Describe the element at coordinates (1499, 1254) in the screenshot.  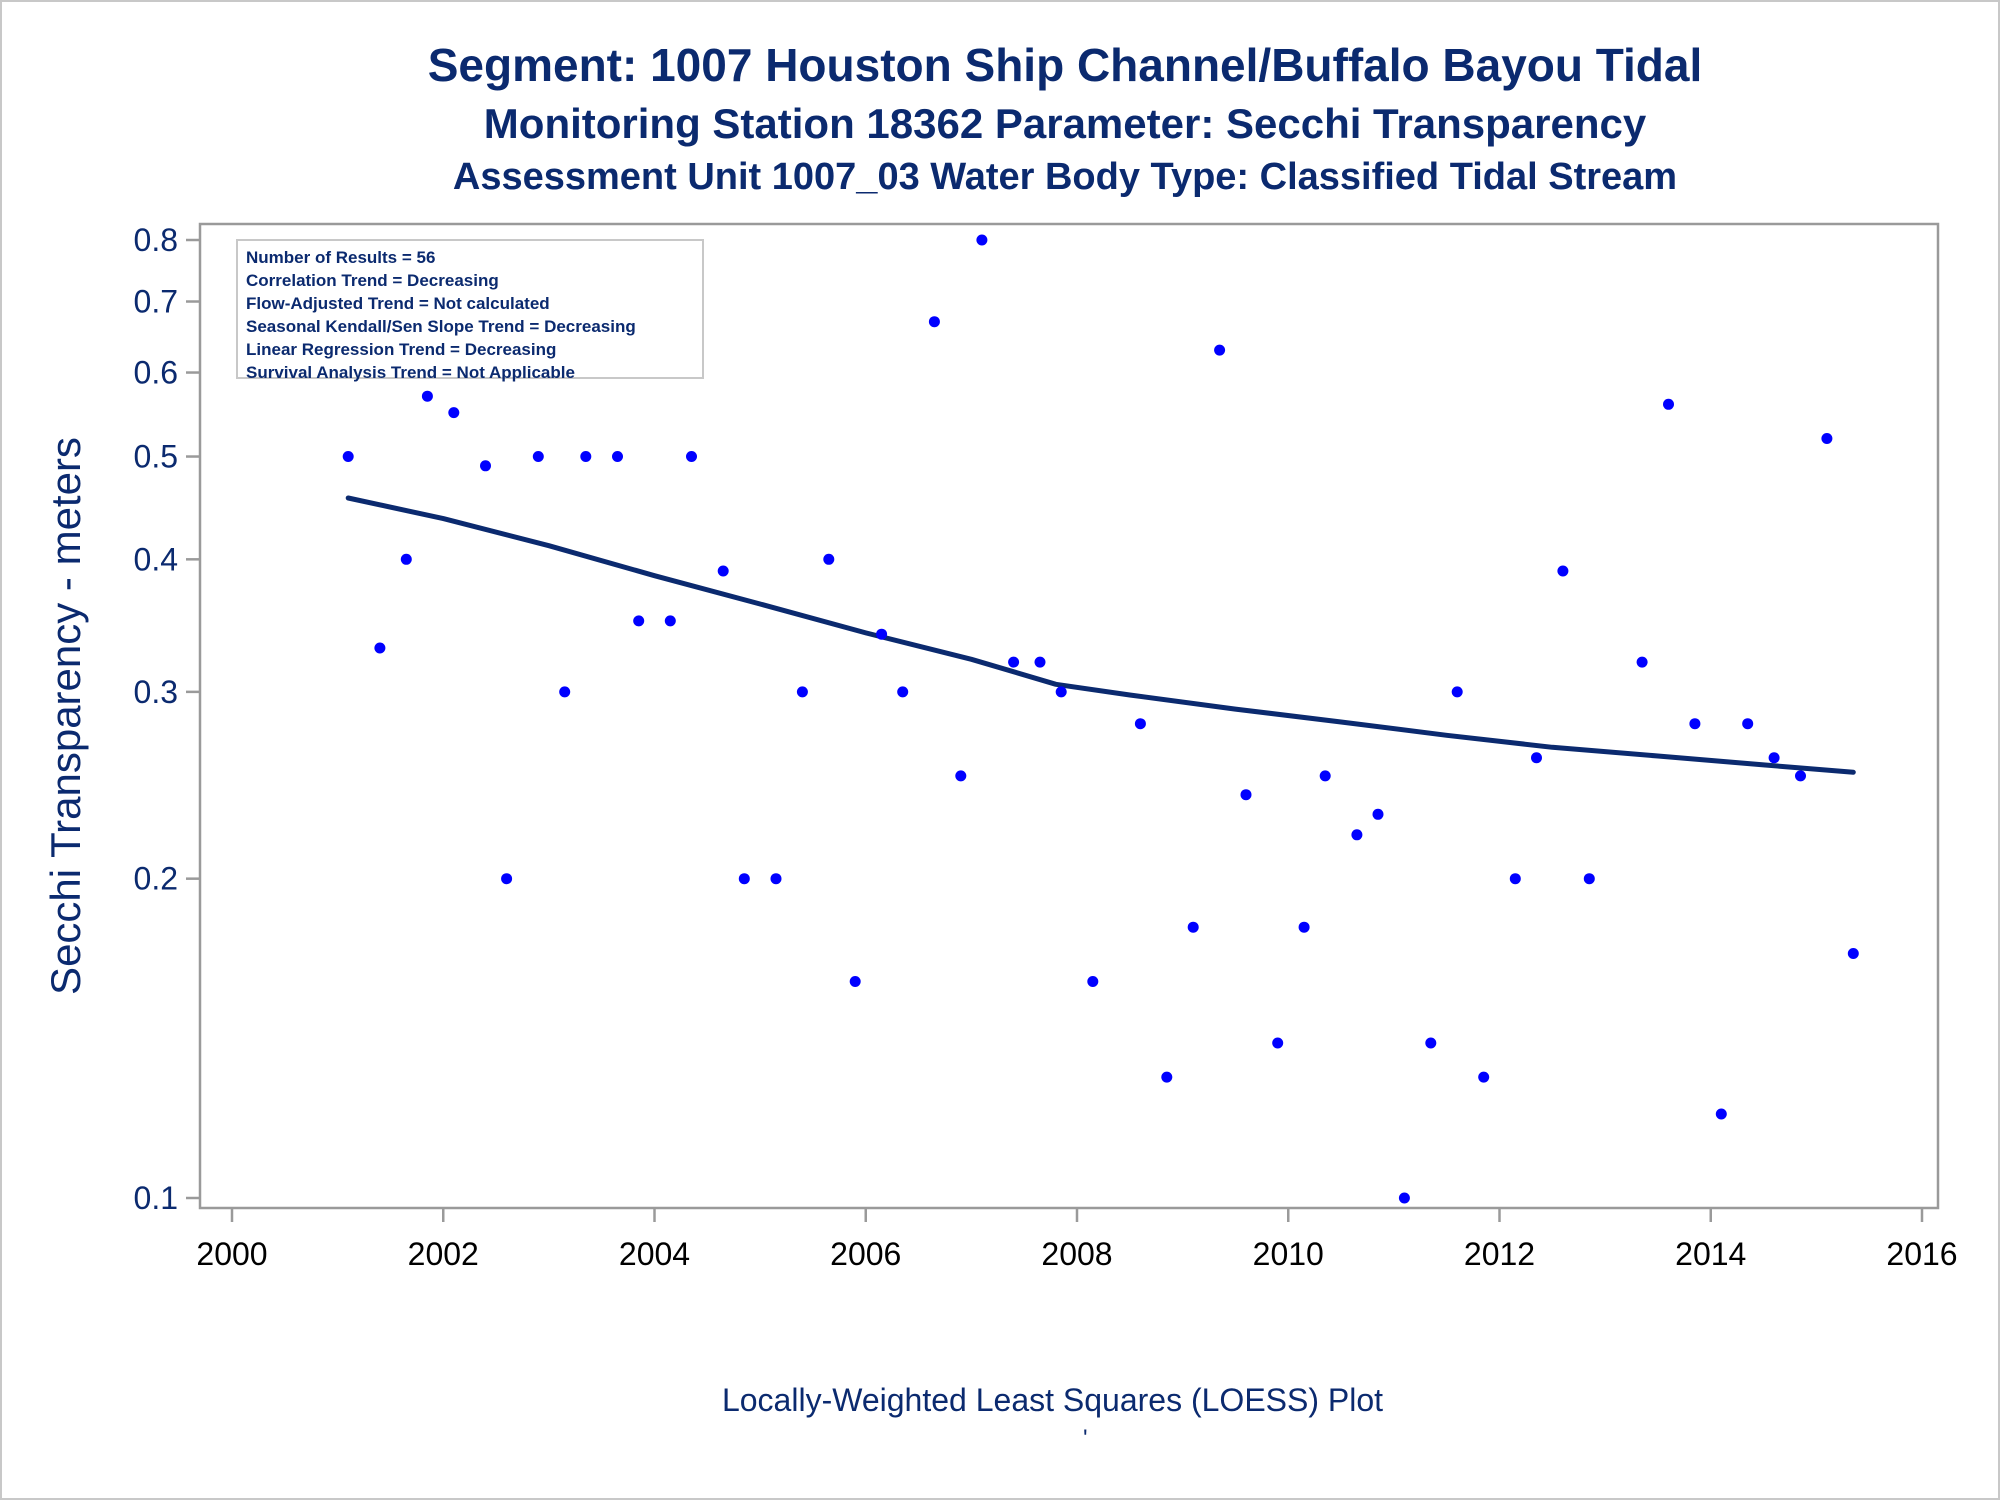
I see `x-tick-label: 2012` at that location.